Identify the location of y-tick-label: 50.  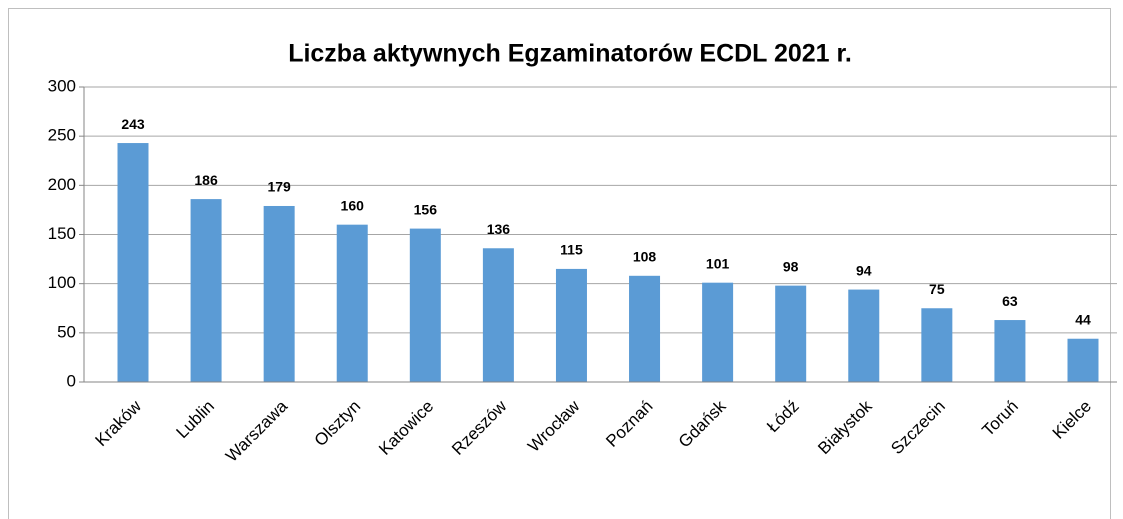
(66, 331).